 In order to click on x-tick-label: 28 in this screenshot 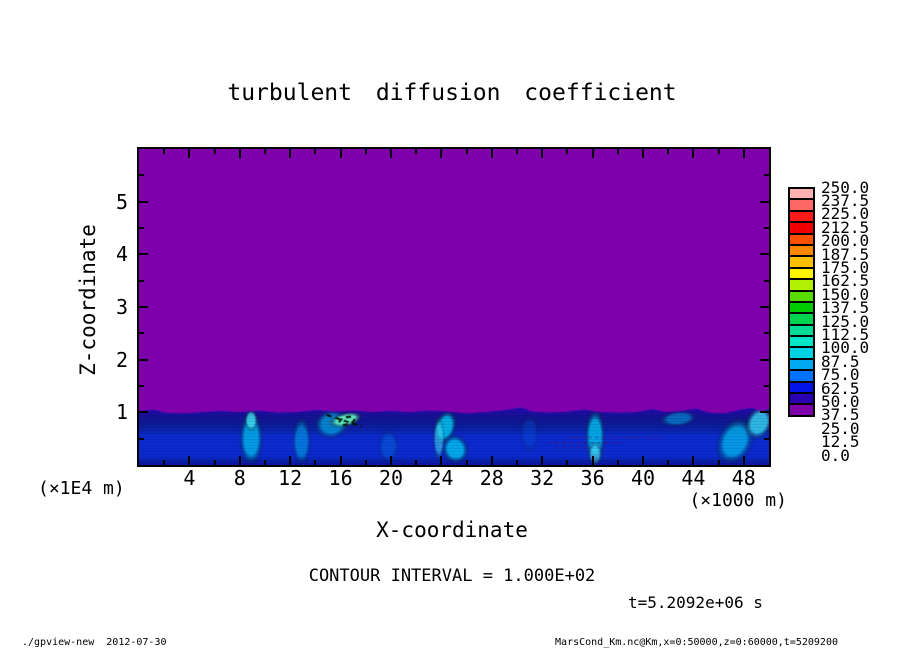, I will do `click(491, 478)`.